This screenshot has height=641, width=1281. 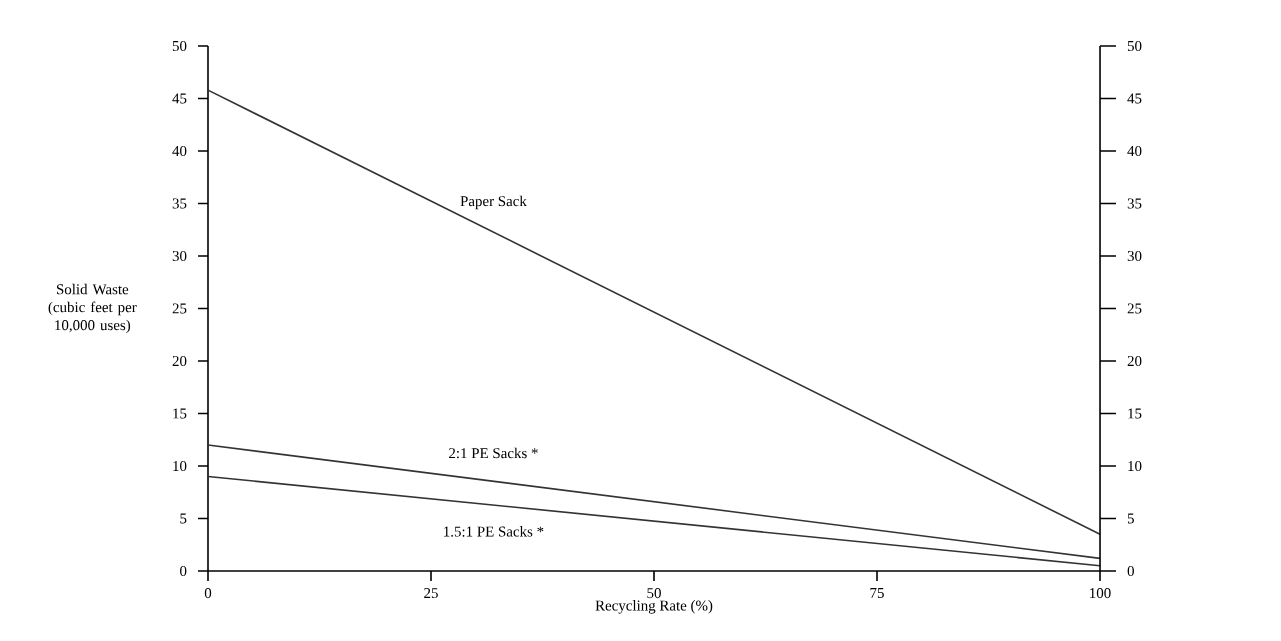 I want to click on y-tick-label: 15, so click(x=180, y=413).